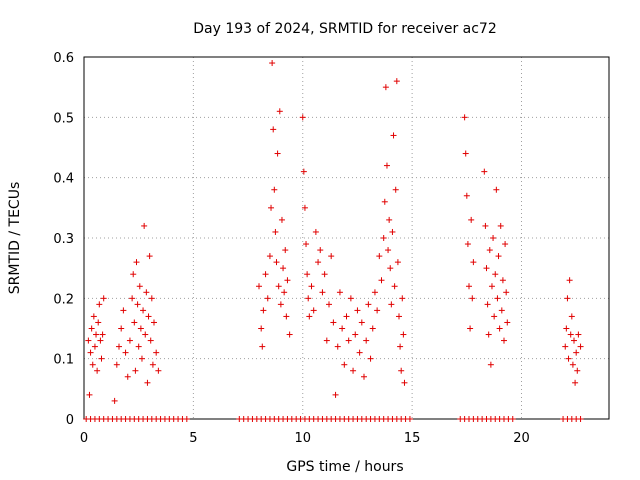  Describe the element at coordinates (70, 420) in the screenshot. I see `y-tick-label: 0` at that location.